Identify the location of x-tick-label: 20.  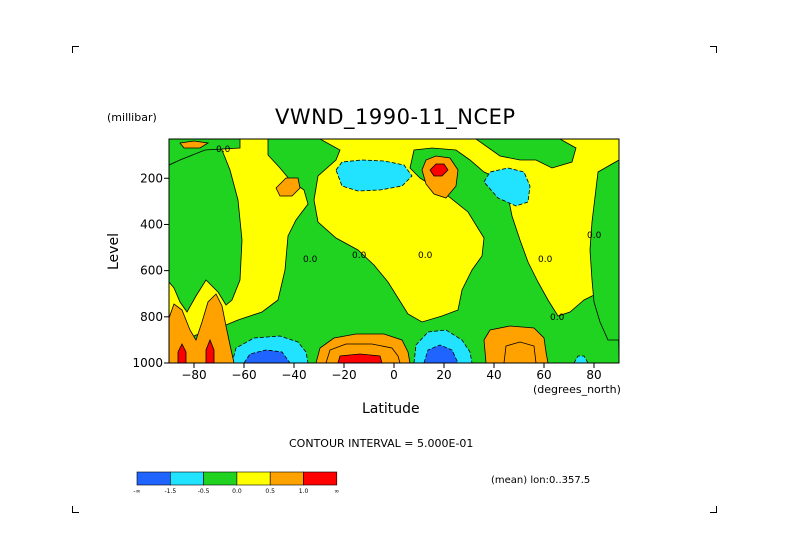
(443, 375).